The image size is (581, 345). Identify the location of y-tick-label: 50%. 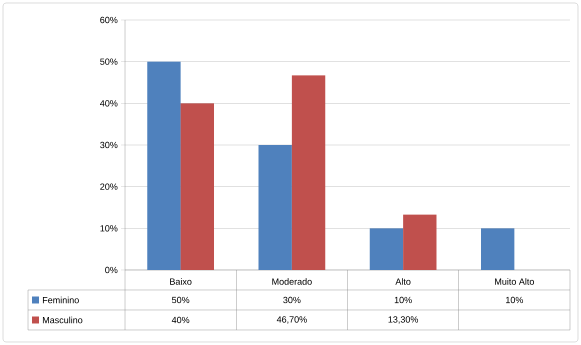
(109, 61).